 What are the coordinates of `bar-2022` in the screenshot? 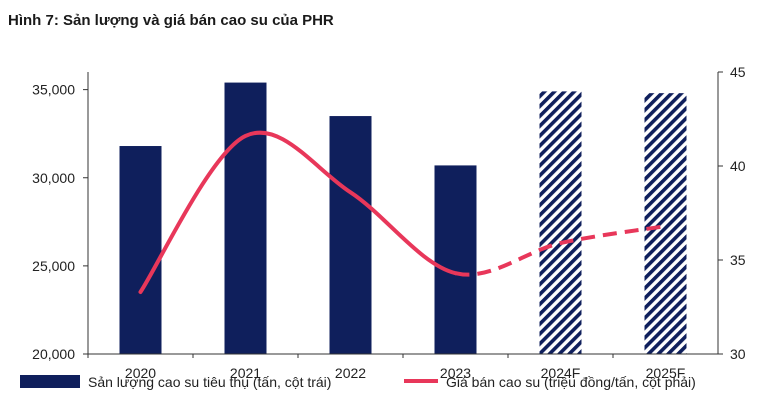 It's located at (350, 235).